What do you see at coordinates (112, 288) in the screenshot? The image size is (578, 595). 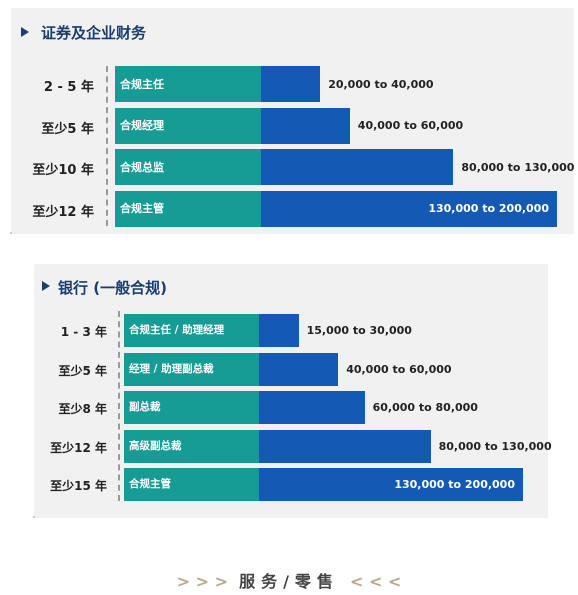 I see `chart-title: 银行 (一般合规)` at bounding box center [112, 288].